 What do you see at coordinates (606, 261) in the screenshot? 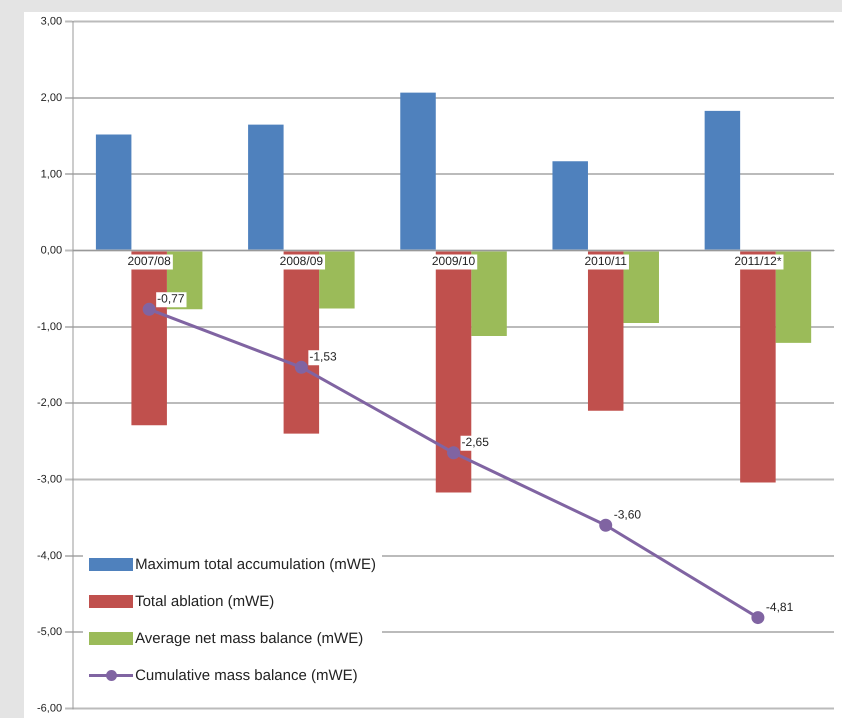
I see `x-tick-label: 2010/11` at bounding box center [606, 261].